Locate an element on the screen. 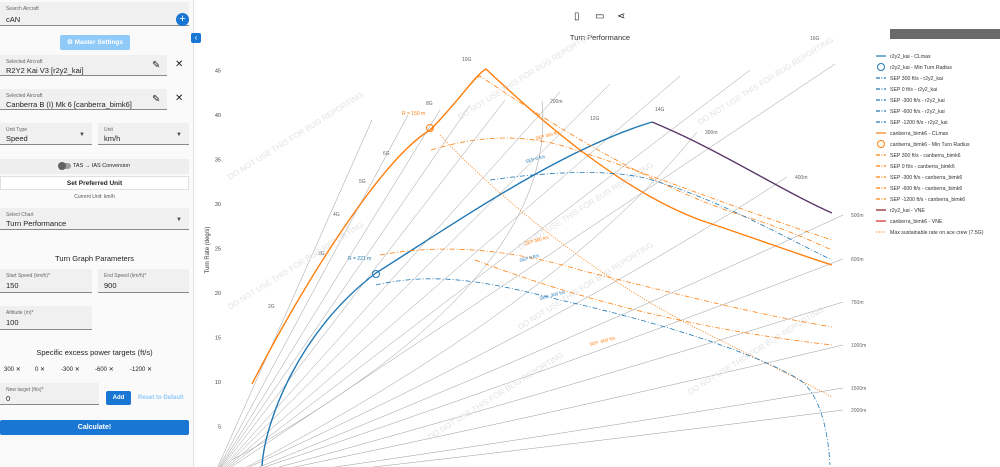 This screenshot has height=467, width=1000. start-speed-input: 150 is located at coordinates (12, 285).